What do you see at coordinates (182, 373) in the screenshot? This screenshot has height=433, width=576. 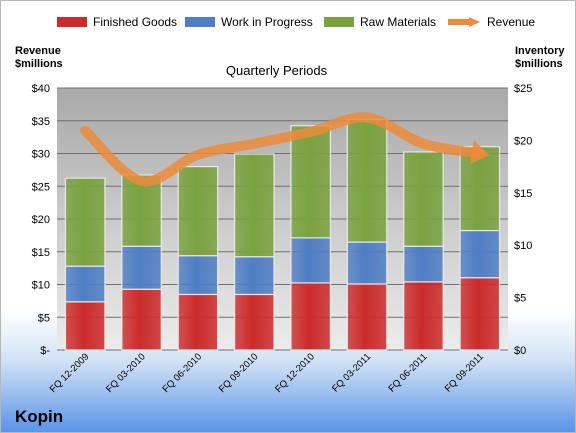 I see `x-tick-label: FQ 06-2010` at bounding box center [182, 373].